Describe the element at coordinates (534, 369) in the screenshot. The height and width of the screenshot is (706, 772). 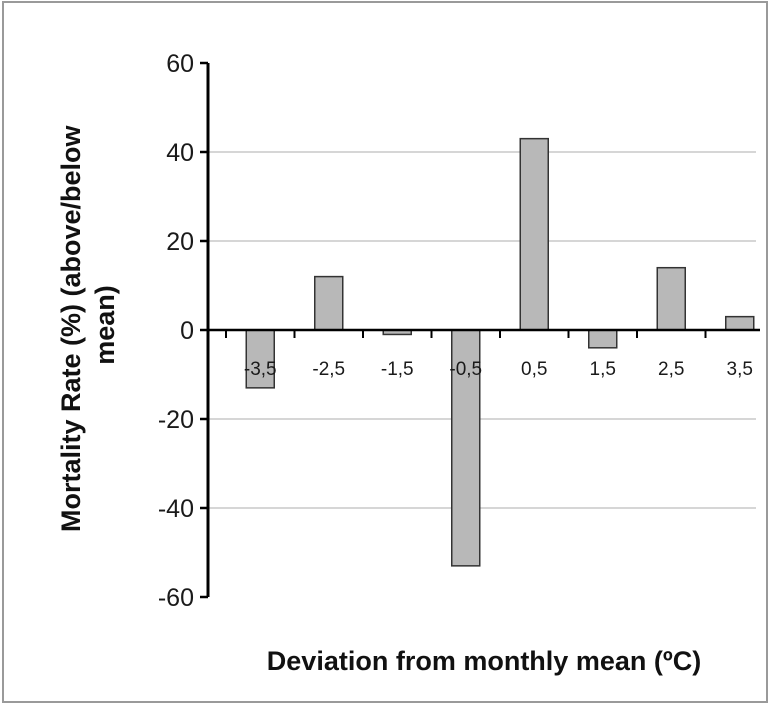
I see `x-tick-label: 0,5` at that location.